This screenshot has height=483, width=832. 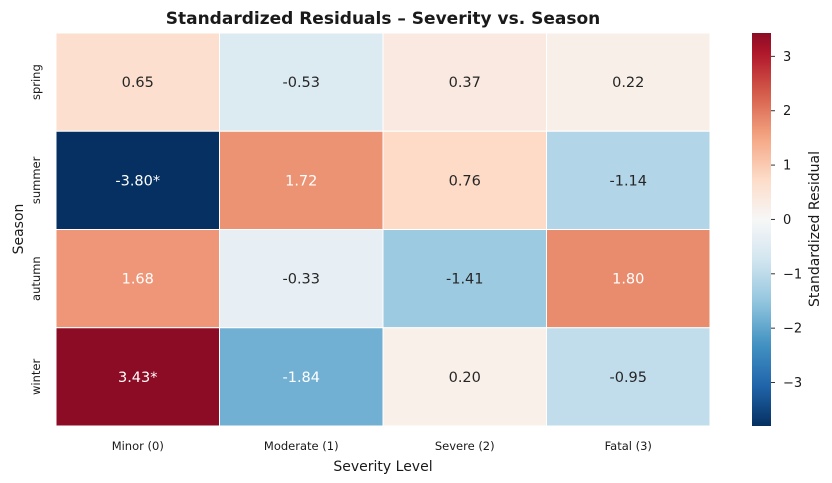 I want to click on colorbar-tick-label: −2, so click(x=792, y=329).